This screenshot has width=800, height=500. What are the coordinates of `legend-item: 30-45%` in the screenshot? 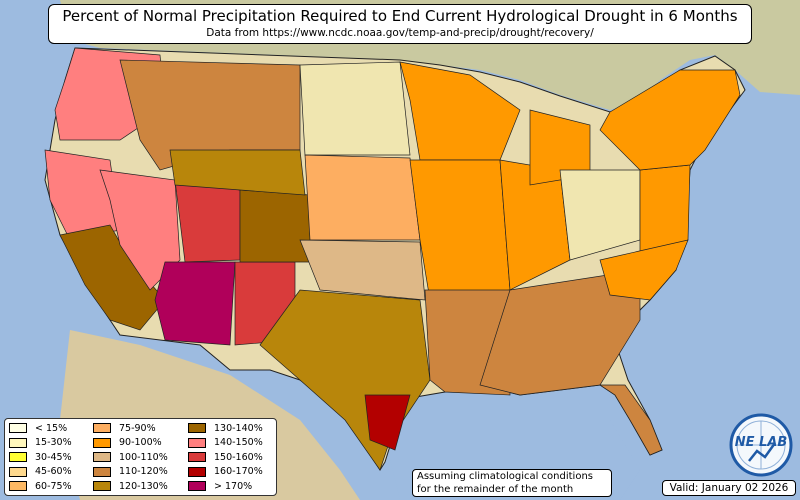 It's located at (40, 457).